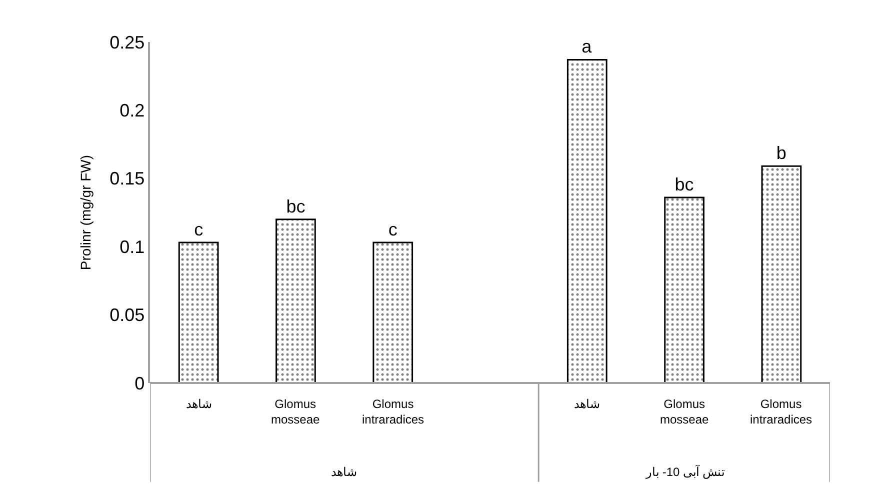 The width and height of the screenshot is (878, 484). What do you see at coordinates (132, 246) in the screenshot?
I see `y-tick-label: 0.1` at bounding box center [132, 246].